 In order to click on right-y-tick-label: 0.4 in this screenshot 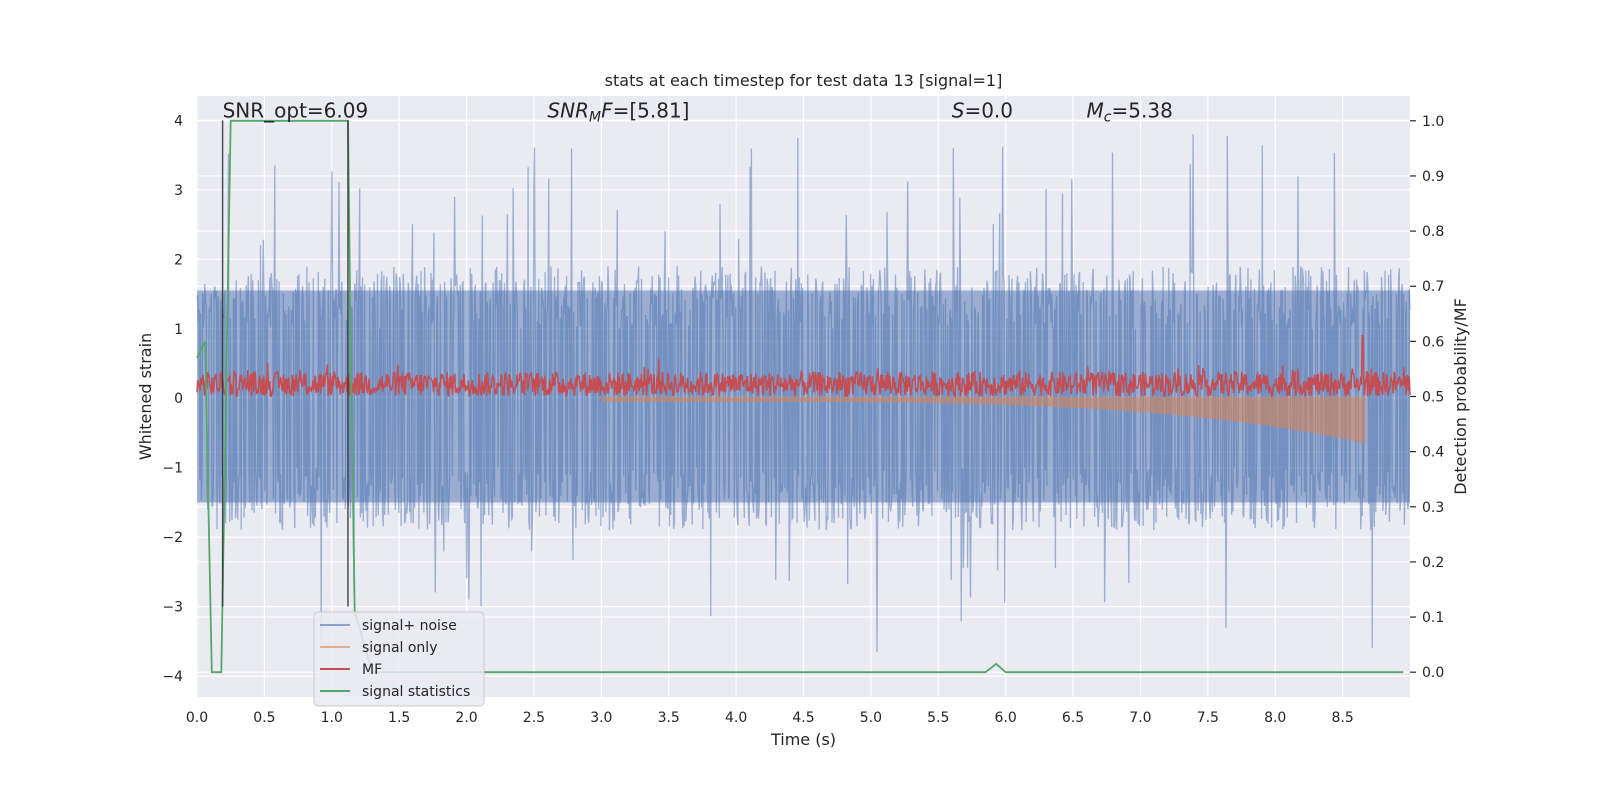, I will do `click(1433, 453)`.